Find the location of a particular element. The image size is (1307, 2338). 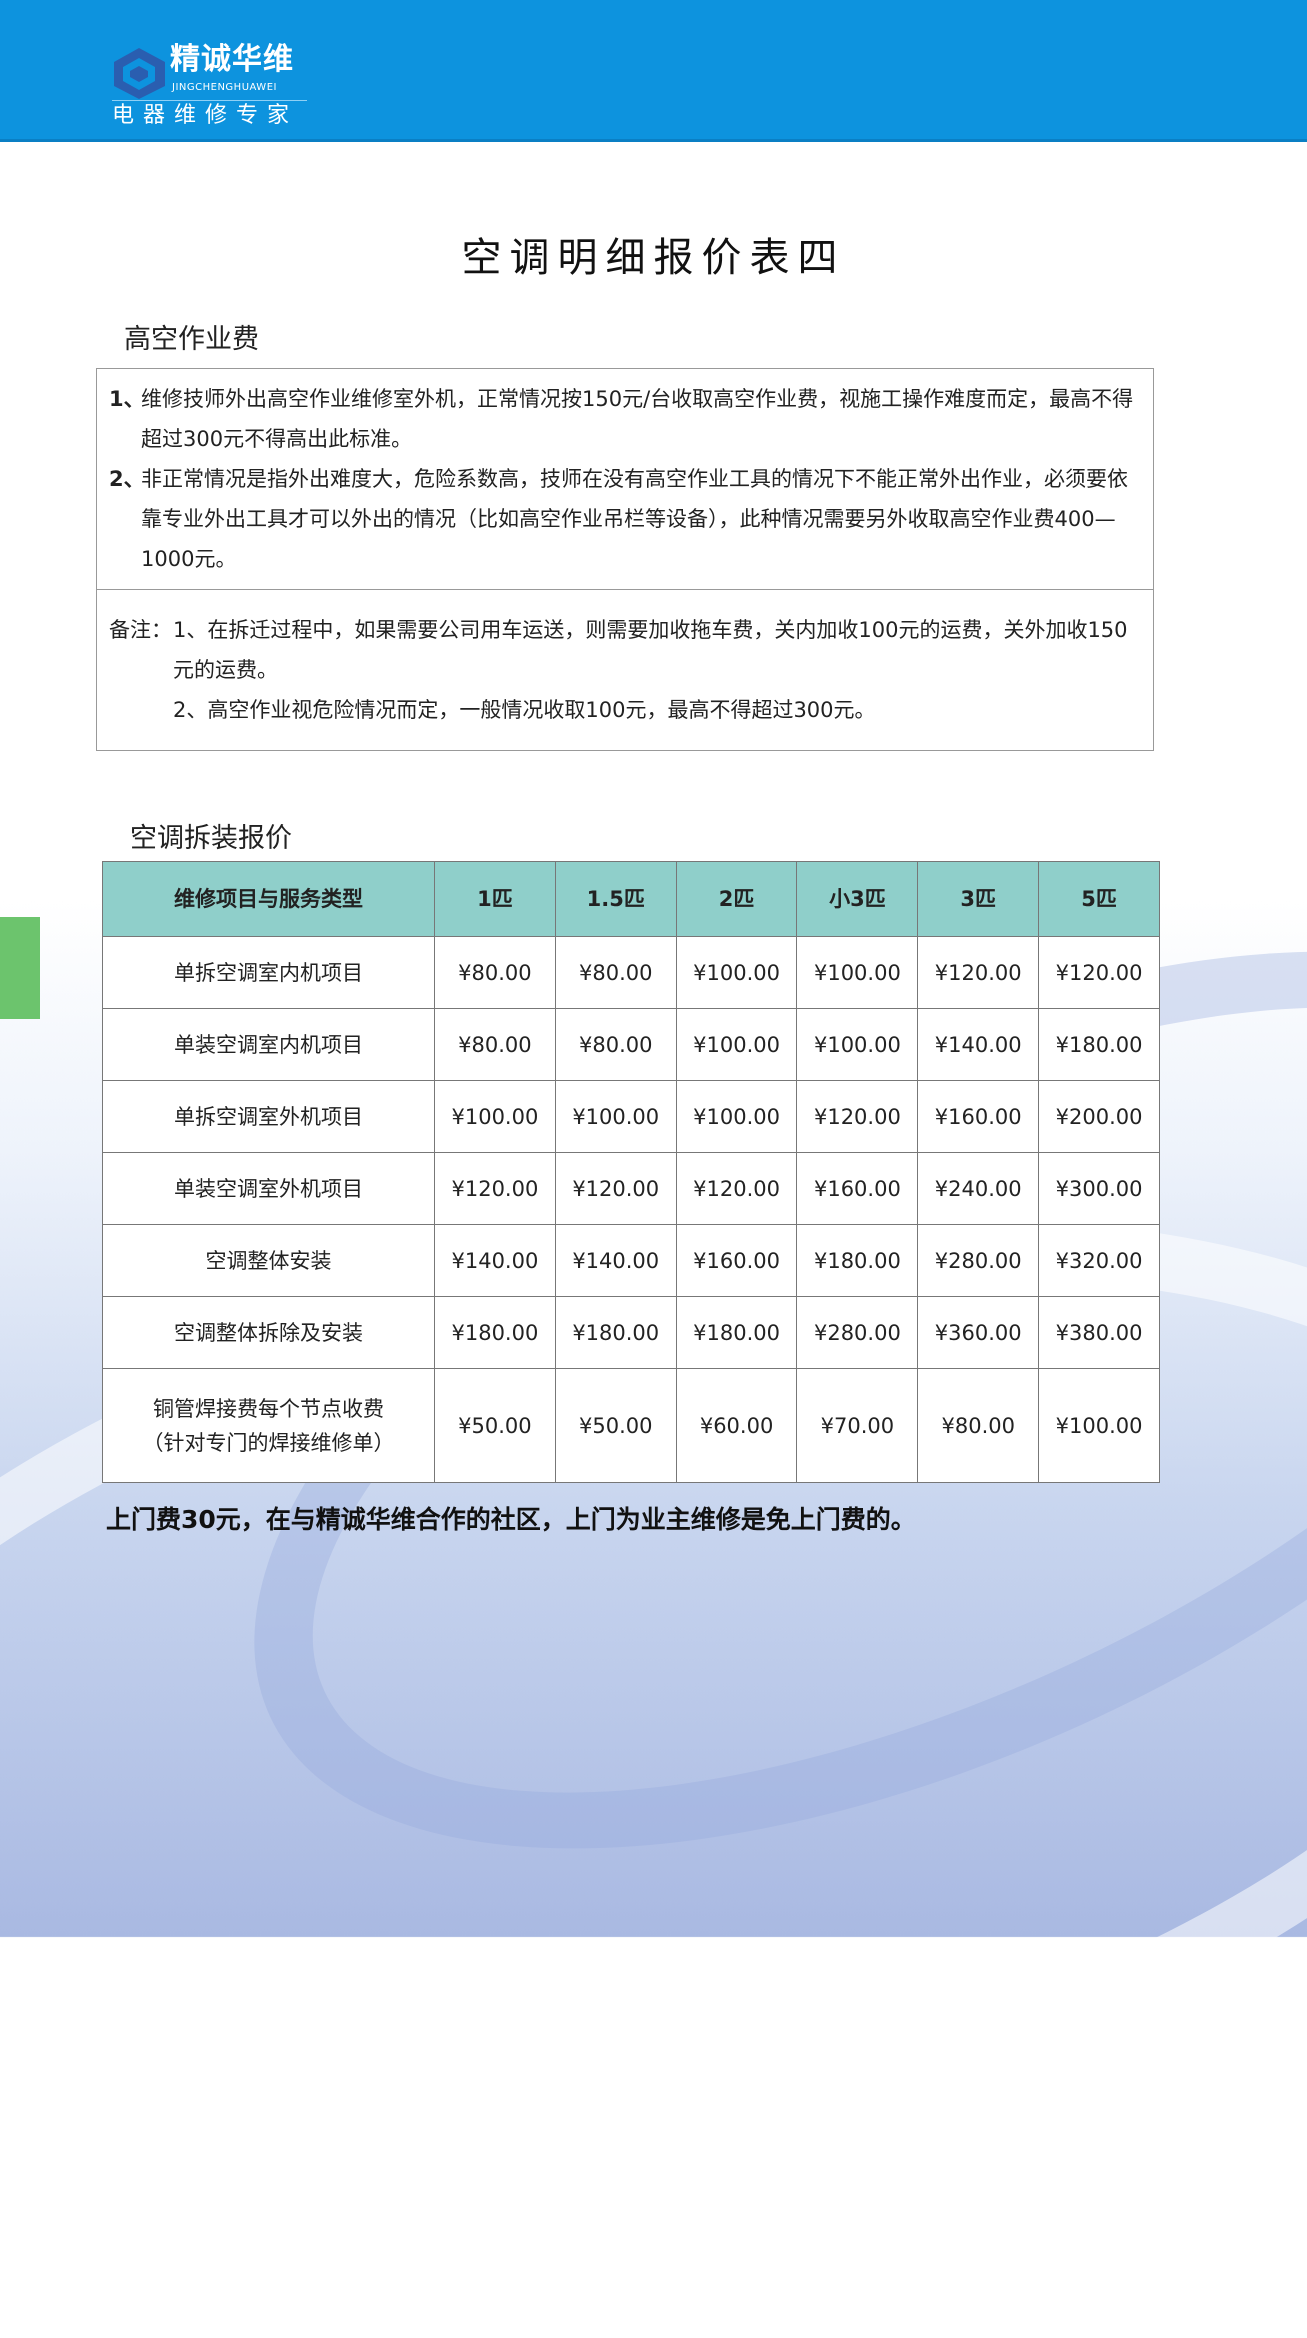

column-header: 3匹 is located at coordinates (978, 899).